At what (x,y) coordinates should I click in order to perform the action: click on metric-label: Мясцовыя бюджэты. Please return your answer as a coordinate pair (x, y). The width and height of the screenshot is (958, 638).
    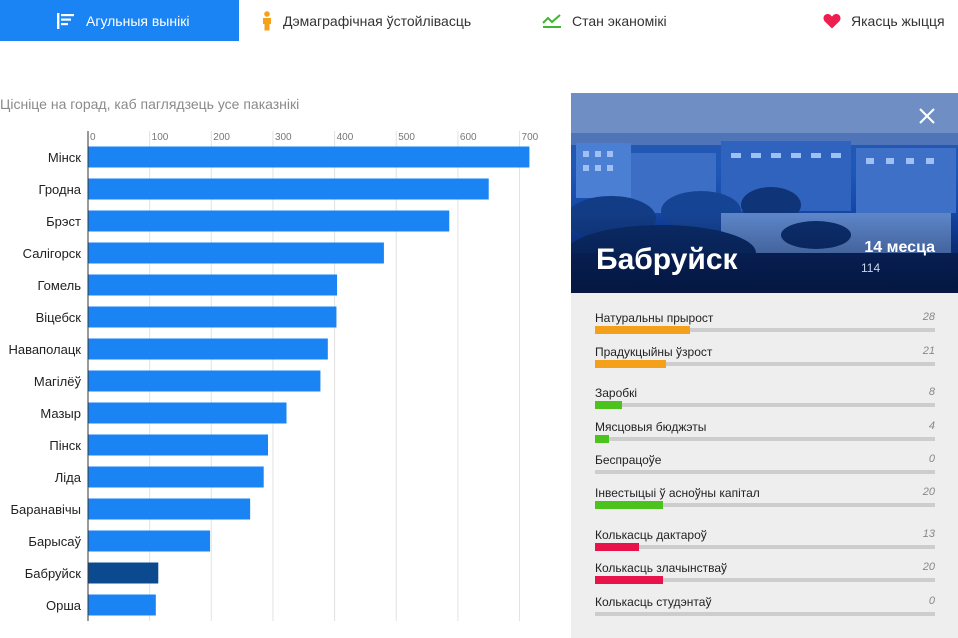
    Looking at the image, I should click on (651, 427).